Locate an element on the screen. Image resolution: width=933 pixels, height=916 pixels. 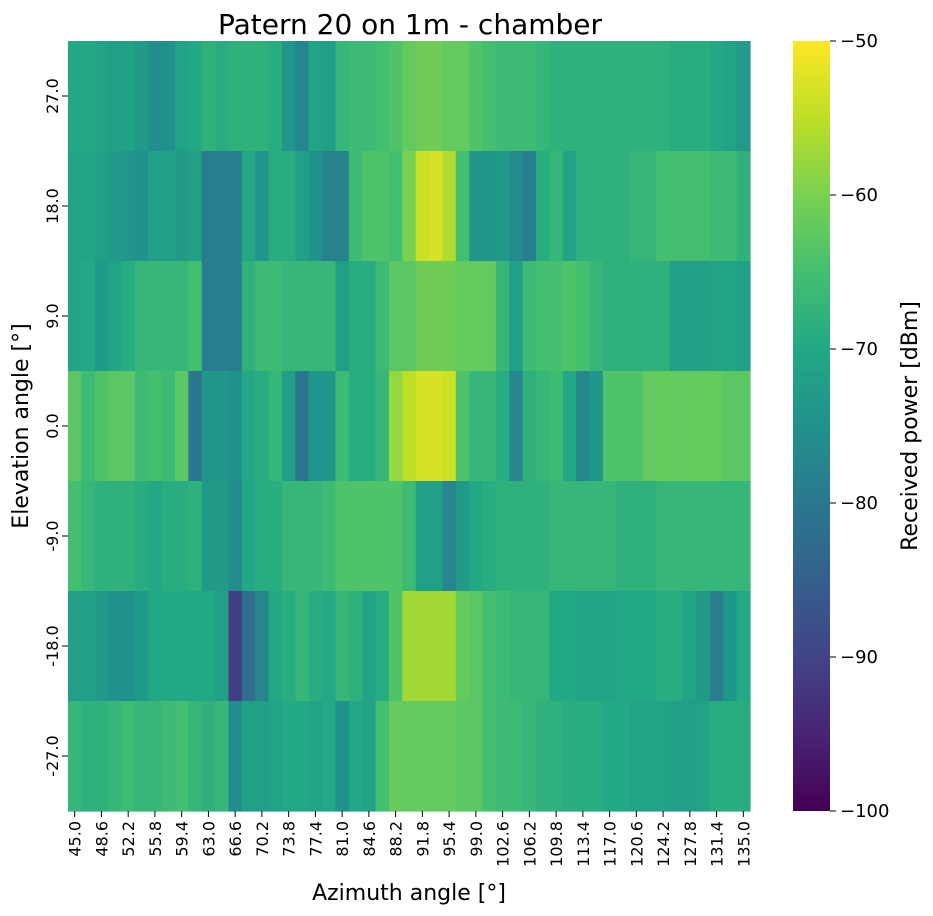
colorbar-ticks: −50 −60 −70 −80 −90 −100 is located at coordinates (859, 426).